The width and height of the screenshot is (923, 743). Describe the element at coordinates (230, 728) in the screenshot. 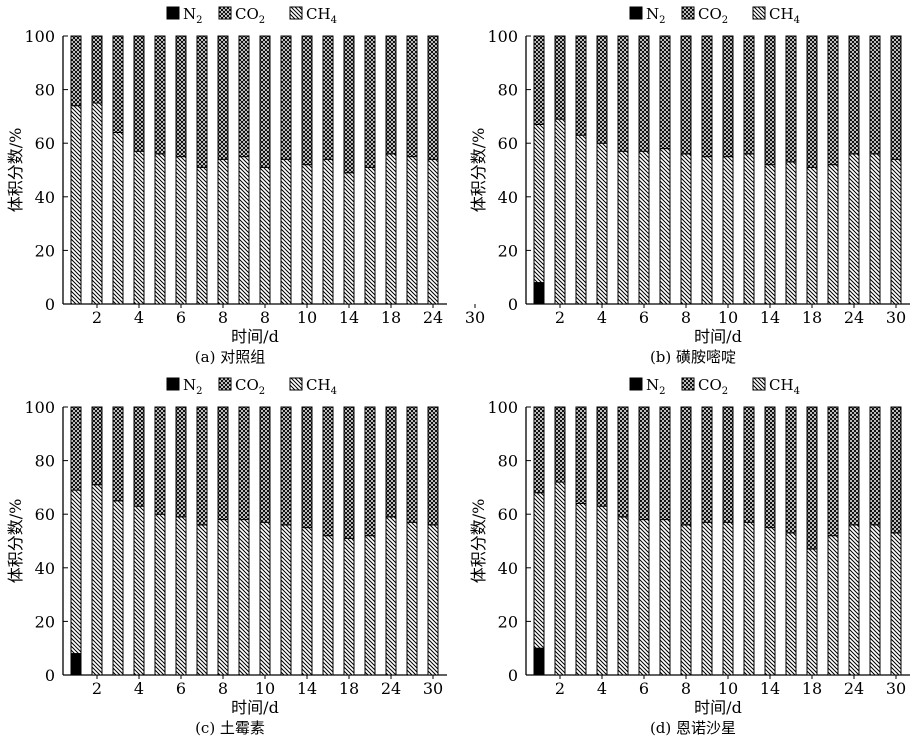

I see `caption-c: (c) 土霉素` at that location.